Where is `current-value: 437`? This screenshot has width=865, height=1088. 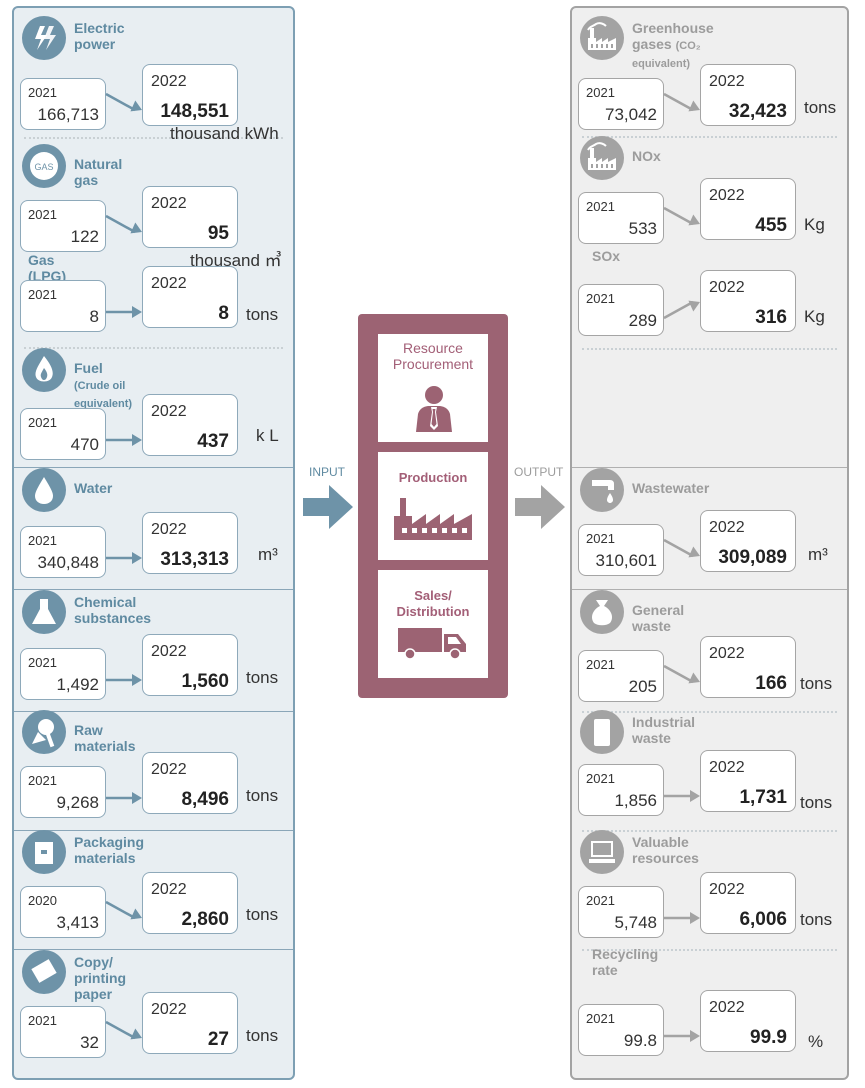
current-value: 437 is located at coordinates (213, 441).